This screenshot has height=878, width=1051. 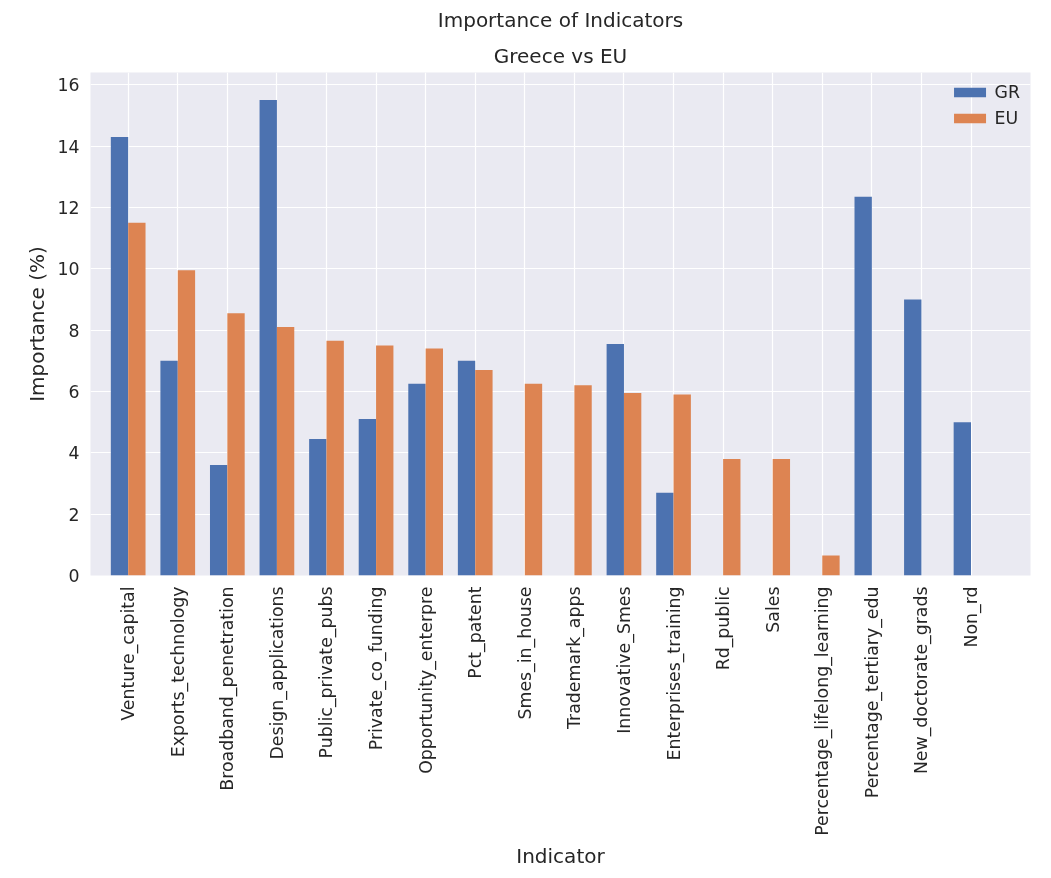 I want to click on x-tick-label: Exports_technology, so click(x=178, y=672).